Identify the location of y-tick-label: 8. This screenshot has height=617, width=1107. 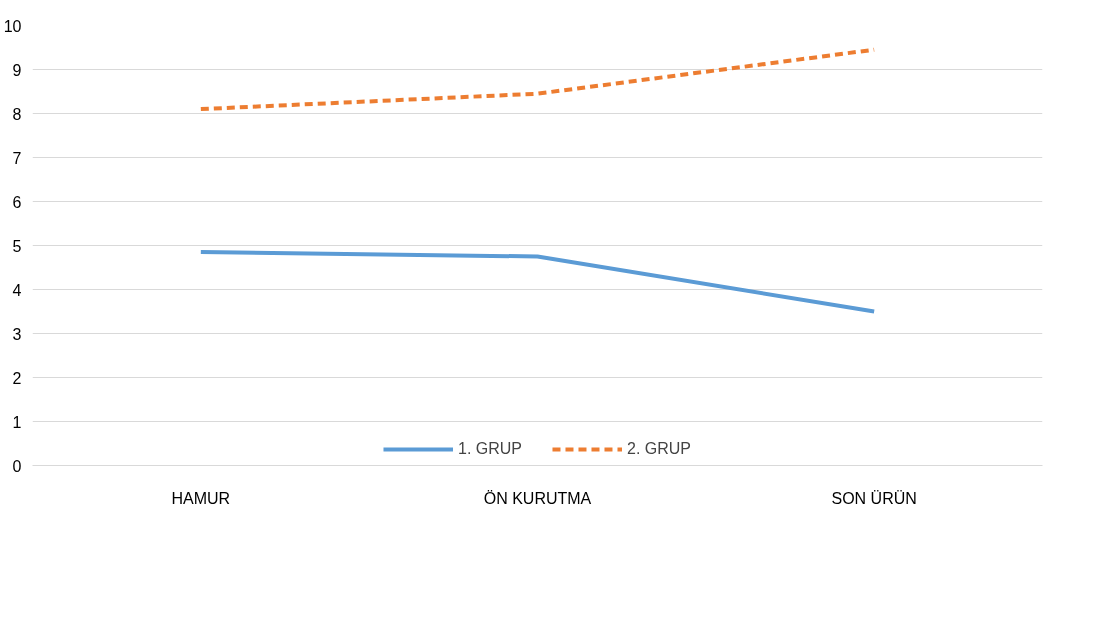
(17, 114).